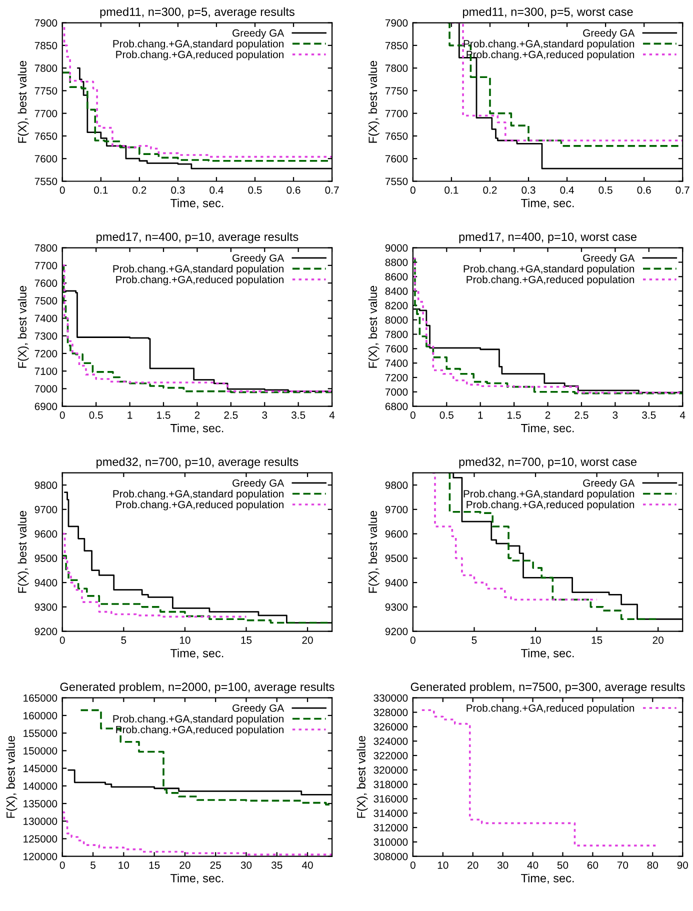 The width and height of the screenshot is (693, 911). What do you see at coordinates (391, 712) in the screenshot?
I see `y-tick-label: 328000` at bounding box center [391, 712].